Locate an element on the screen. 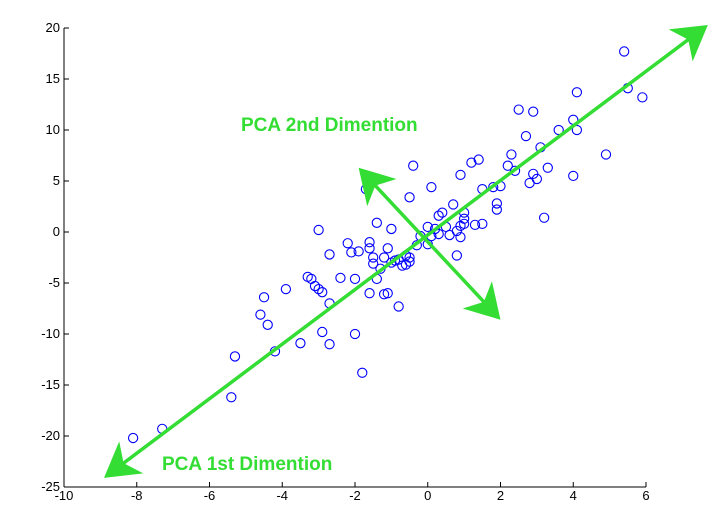 Image resolution: width=712 pixels, height=523 pixels. y-tick-label: -5 is located at coordinates (54, 282).